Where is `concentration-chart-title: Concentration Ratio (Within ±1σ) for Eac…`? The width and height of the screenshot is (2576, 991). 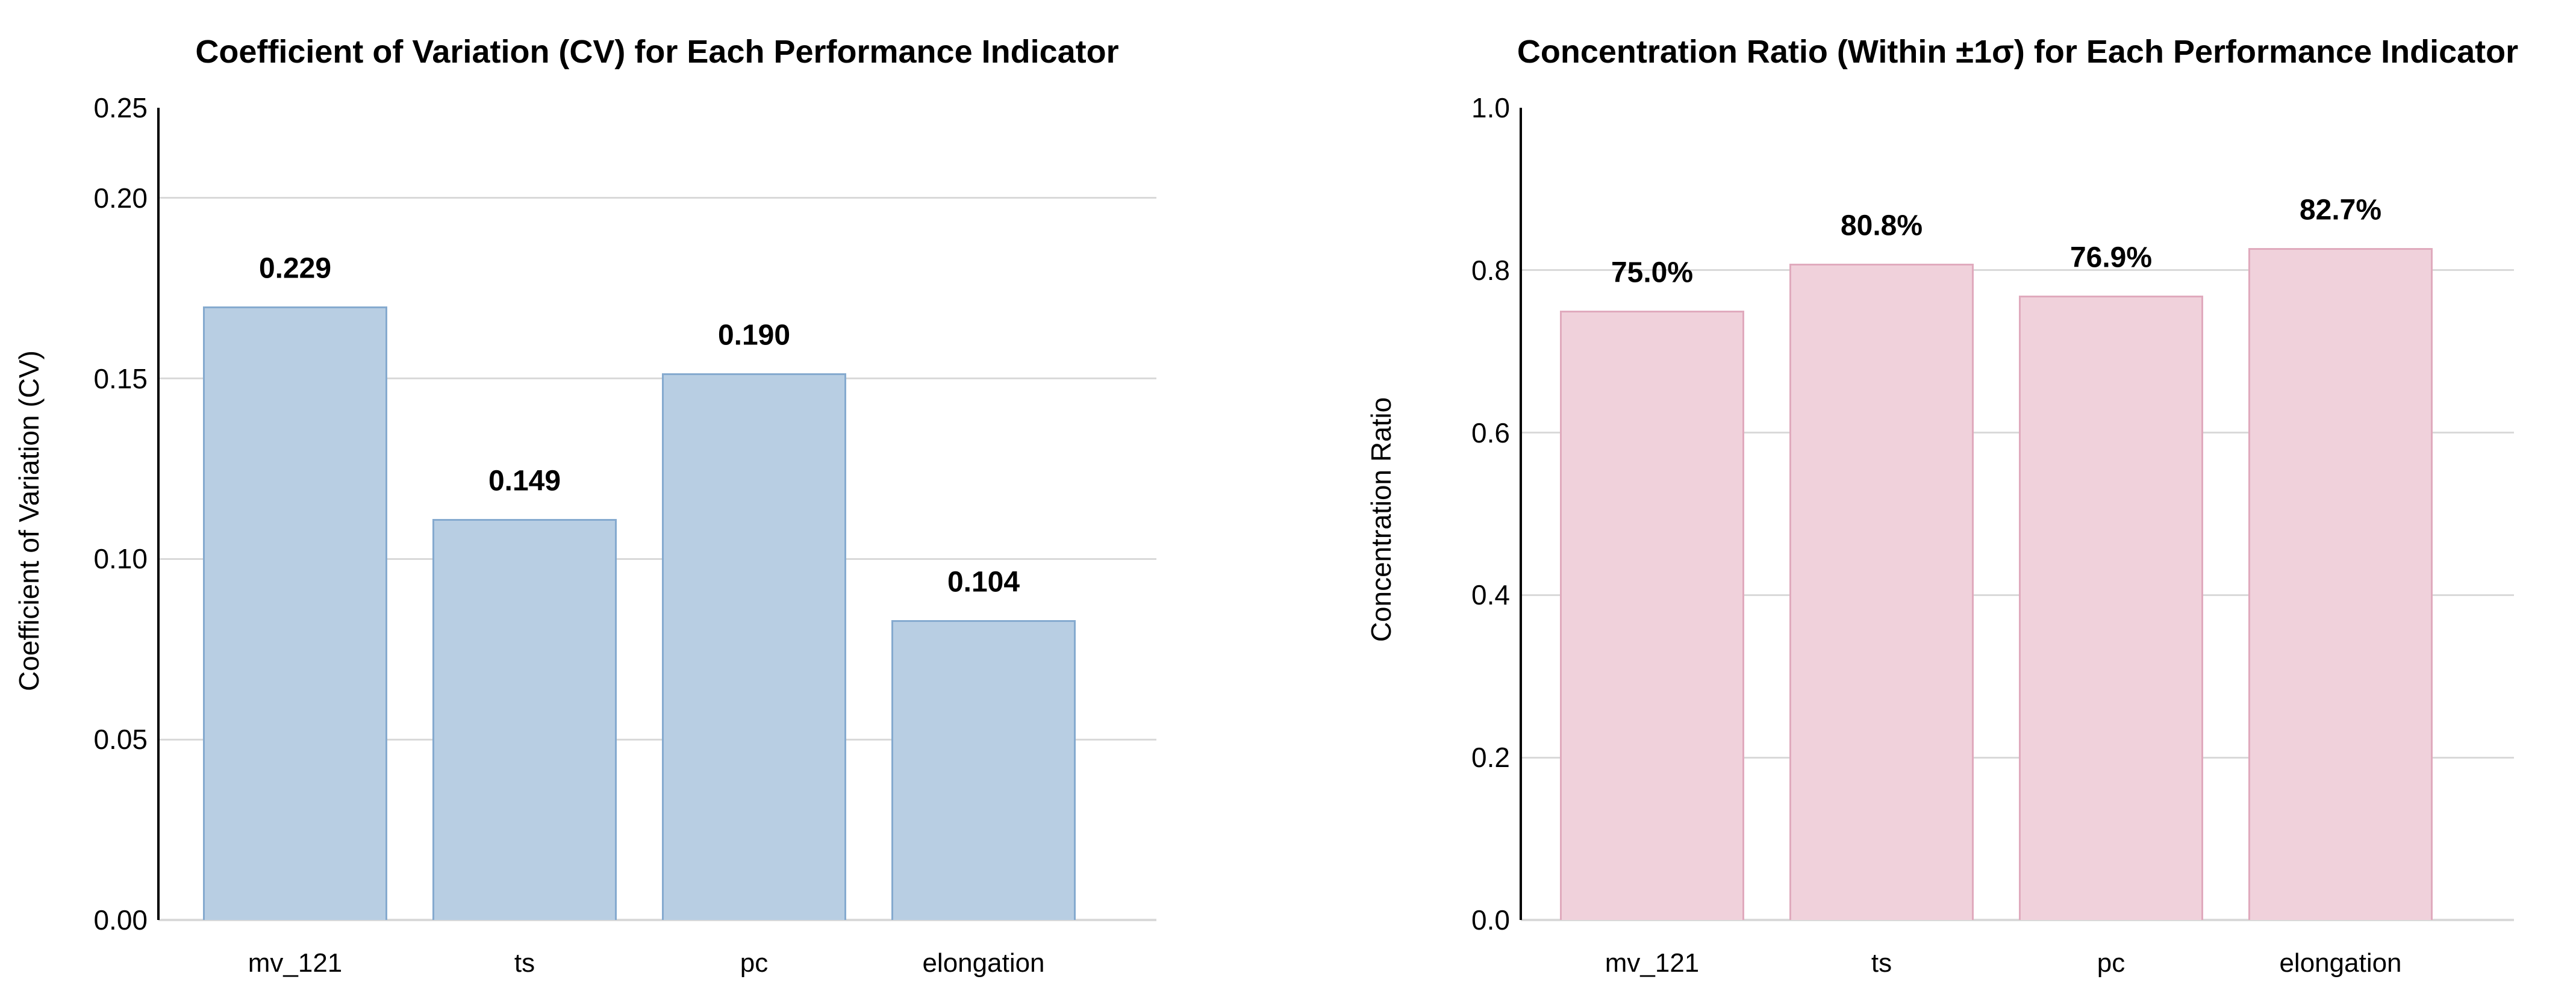 concentration-chart-title: Concentration Ratio (Within ±1σ) for Eac… is located at coordinates (2018, 51).